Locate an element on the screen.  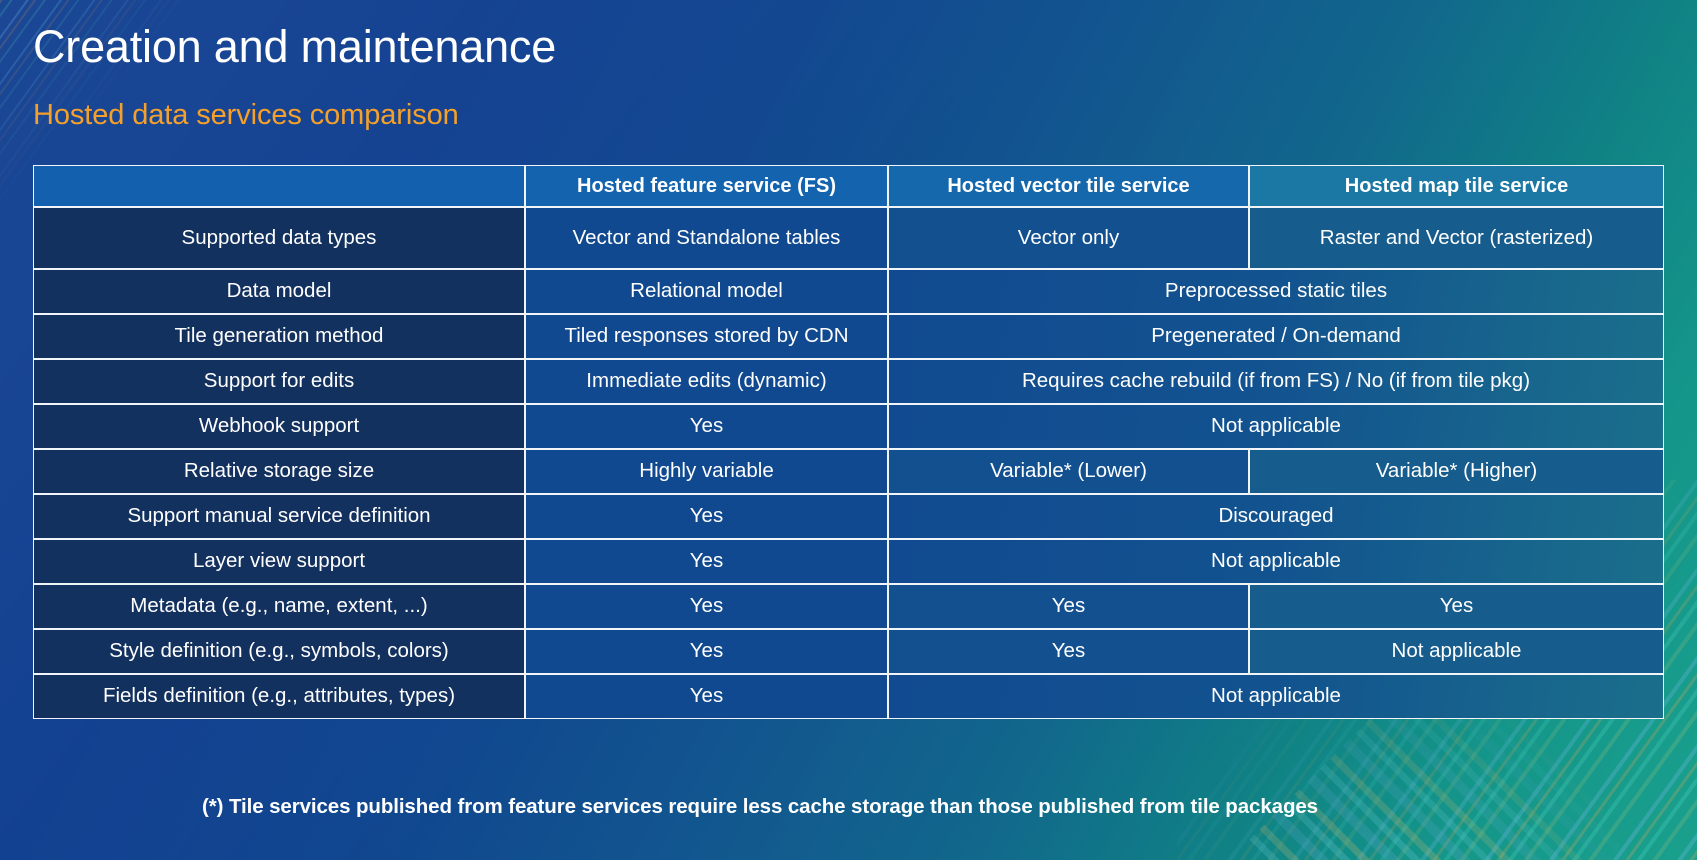
row-label: Tile generation method is located at coordinates (279, 336).